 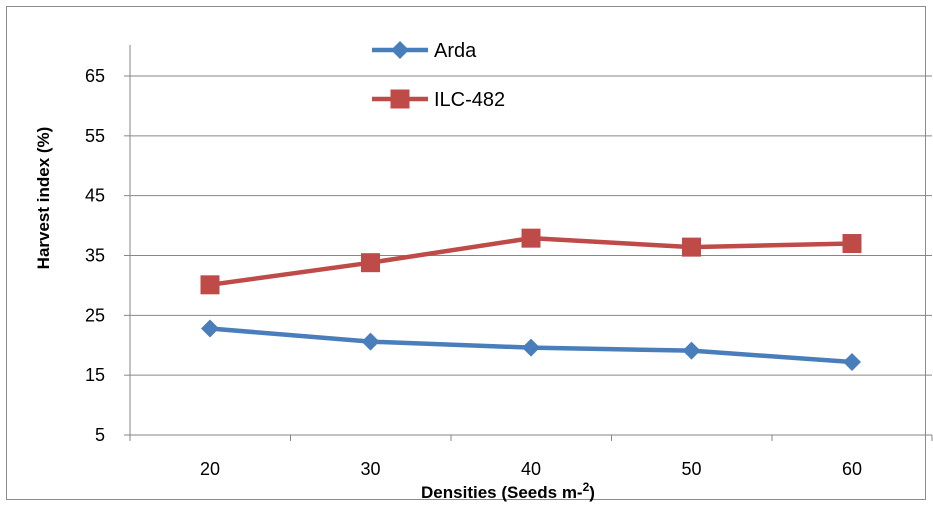 I want to click on x-tick-label-40: 40, so click(x=531, y=469).